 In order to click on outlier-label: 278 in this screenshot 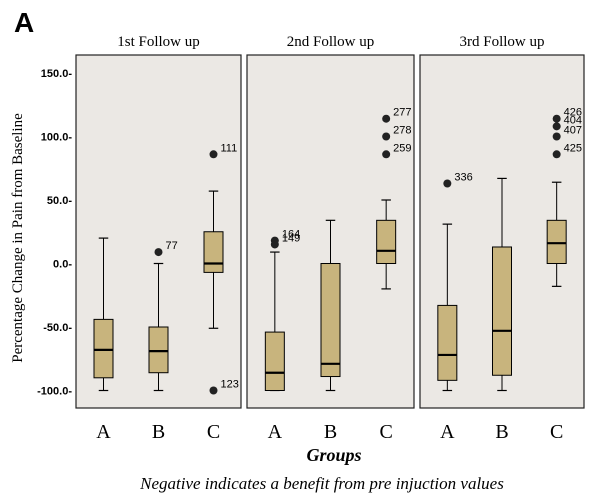, I will do `click(402, 131)`.